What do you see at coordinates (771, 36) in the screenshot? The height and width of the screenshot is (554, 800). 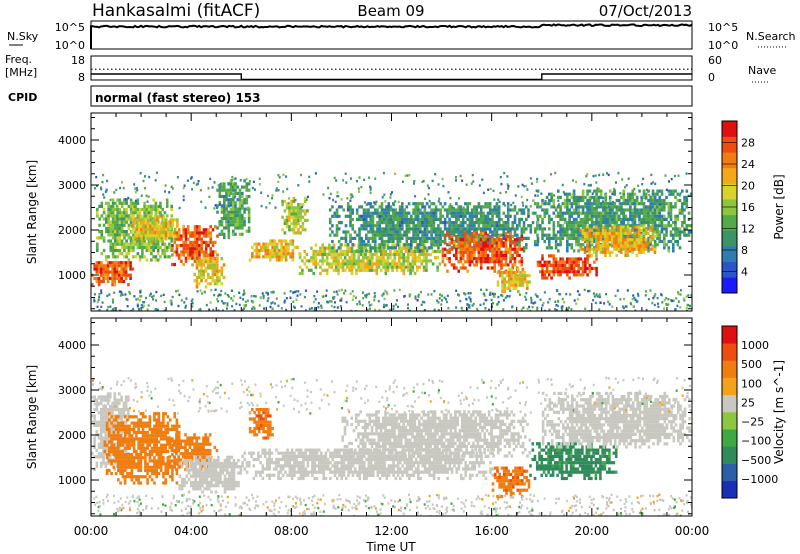 I see `nsearch-label: N.Search` at bounding box center [771, 36].